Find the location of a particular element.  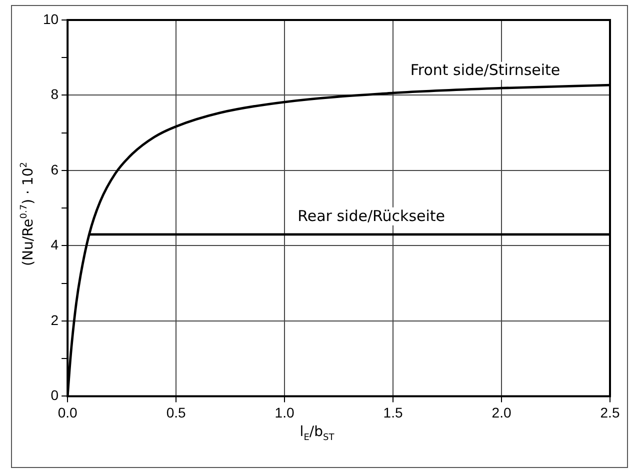

x-axis-title: l$_{E}$/b$_{ST}$ is located at coordinates (317, 433).